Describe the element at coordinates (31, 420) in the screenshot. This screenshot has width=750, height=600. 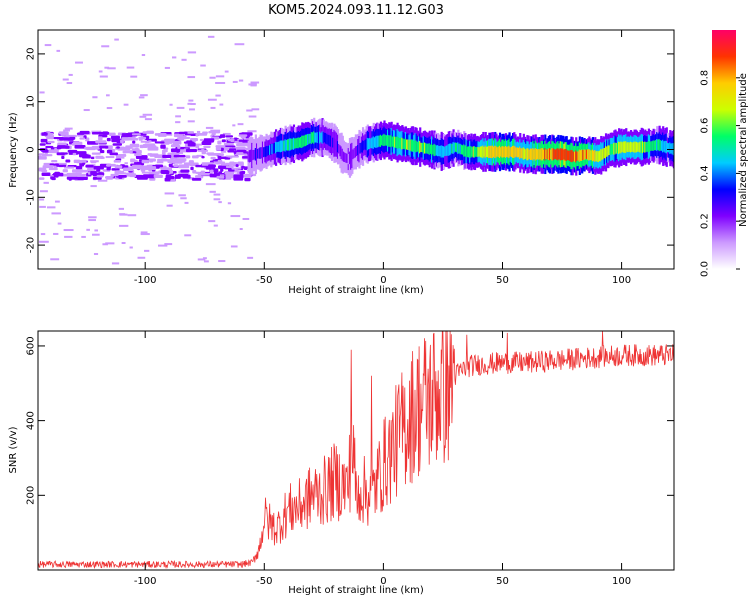
I see `snr-ytick-label: 400` at that location.